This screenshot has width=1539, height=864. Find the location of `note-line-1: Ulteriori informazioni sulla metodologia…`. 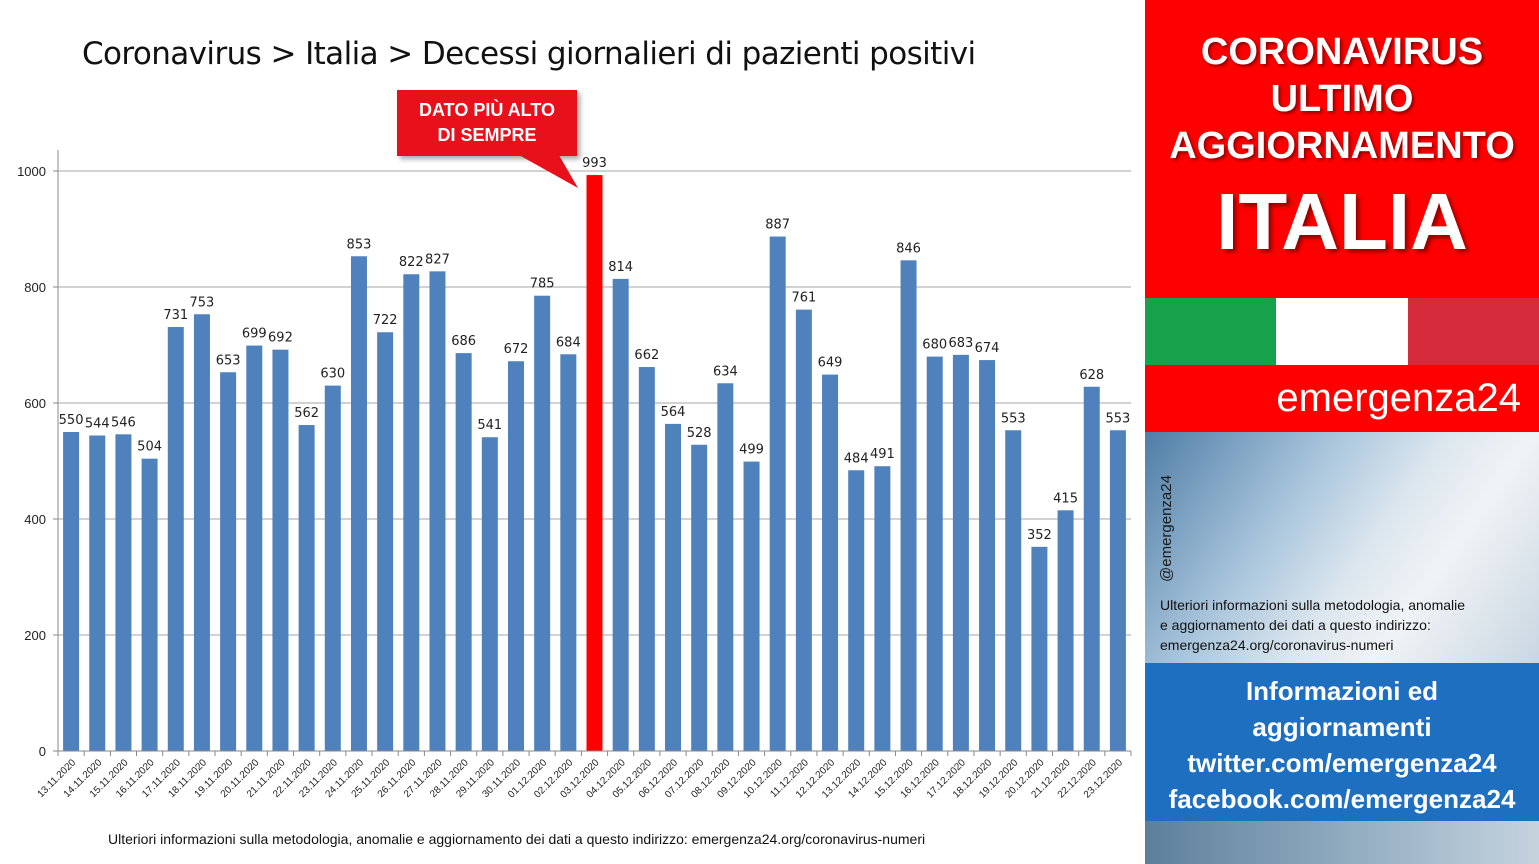

note-line-1: Ulteriori informazioni sulla metodologia… is located at coordinates (1313, 605).